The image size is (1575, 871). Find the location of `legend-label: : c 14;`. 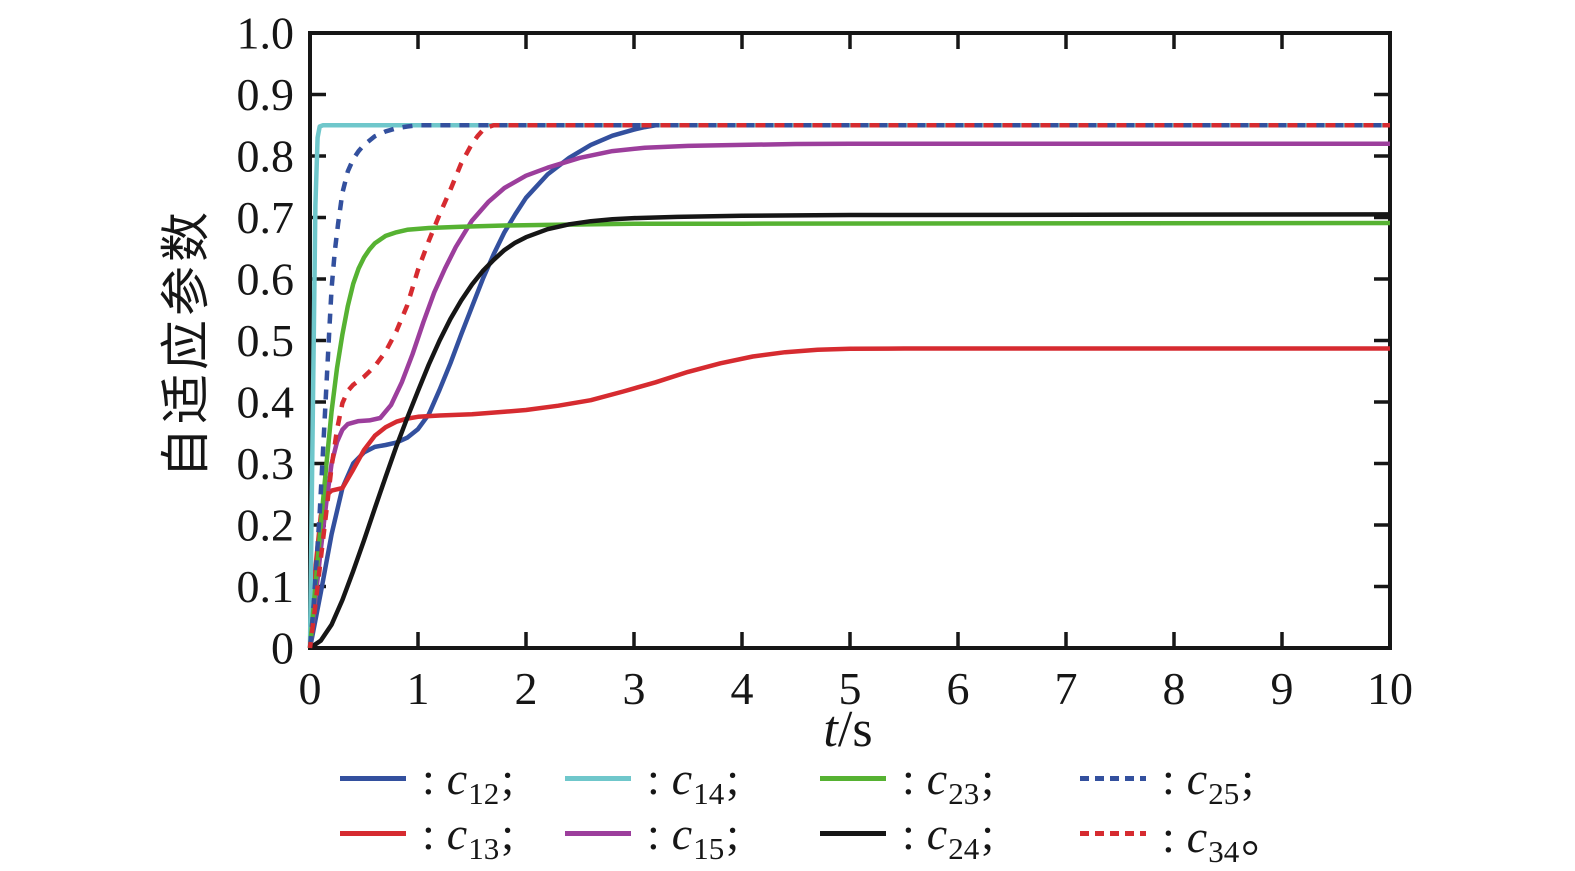

legend-label: : c 14; is located at coordinates (693, 781).